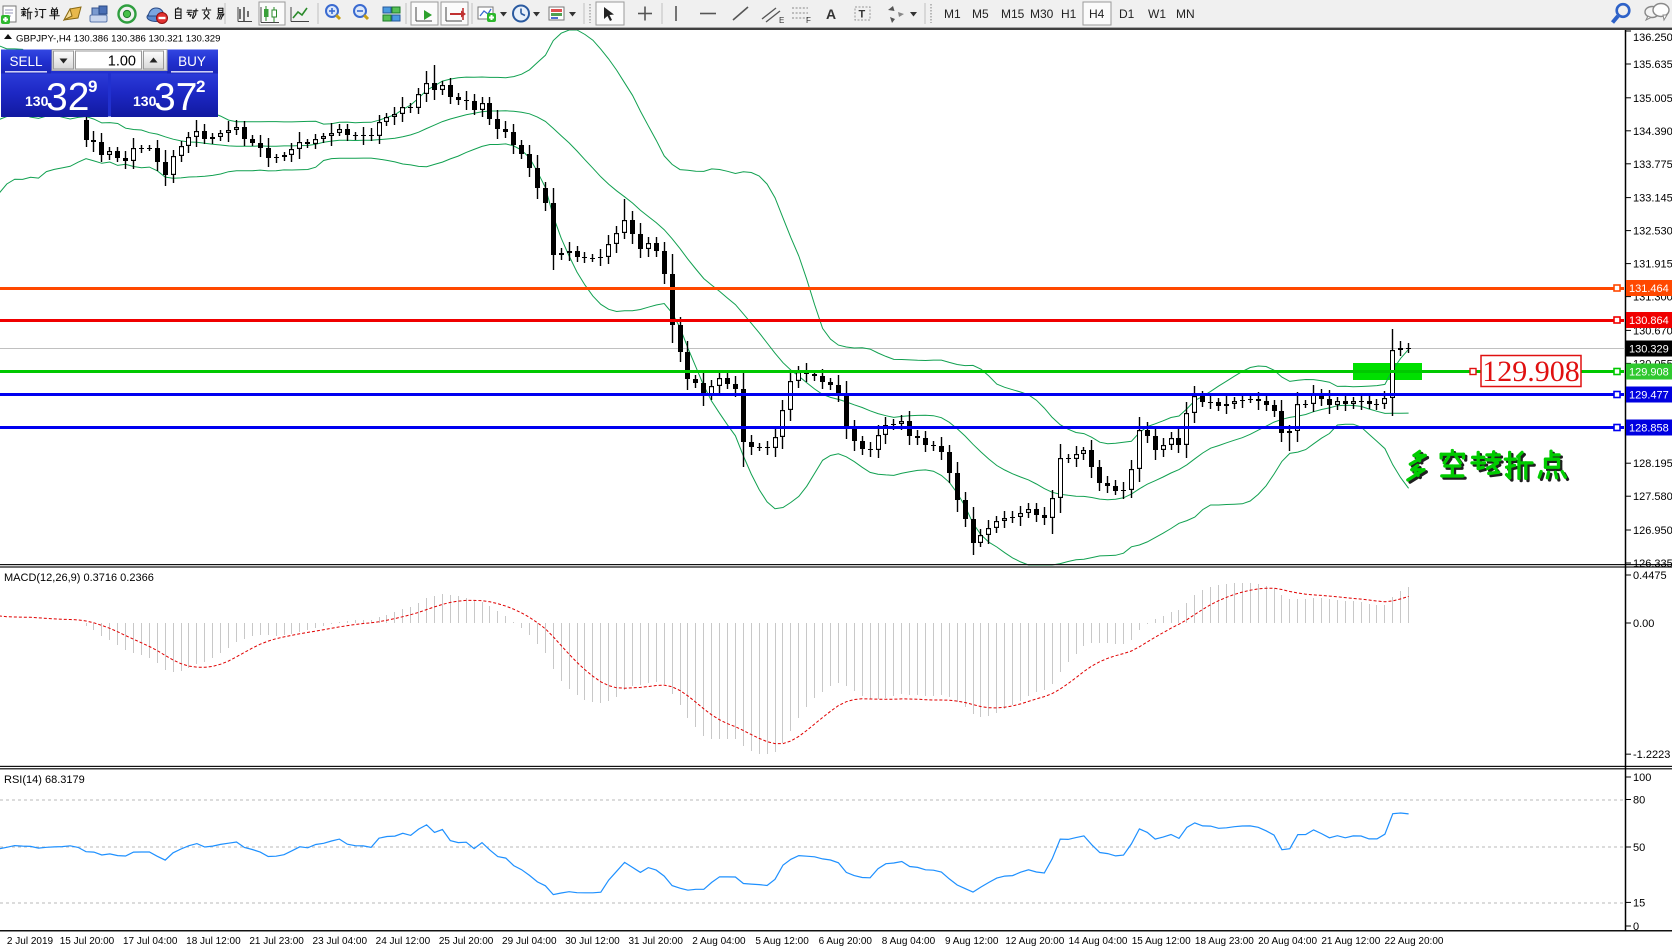 The image size is (1672, 950). Describe the element at coordinates (862, 15) in the screenshot. I see `svg-text: T` at that location.